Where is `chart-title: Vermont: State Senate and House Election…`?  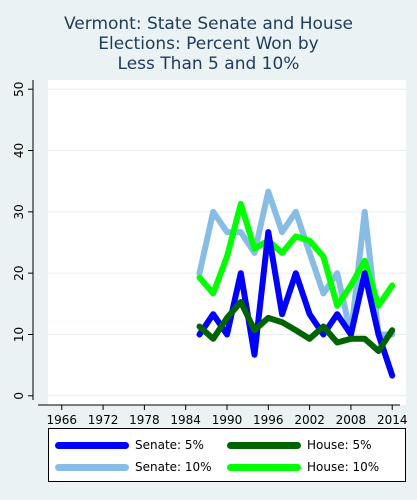
chart-title: Vermont: State Senate and House Election… is located at coordinates (208, 44).